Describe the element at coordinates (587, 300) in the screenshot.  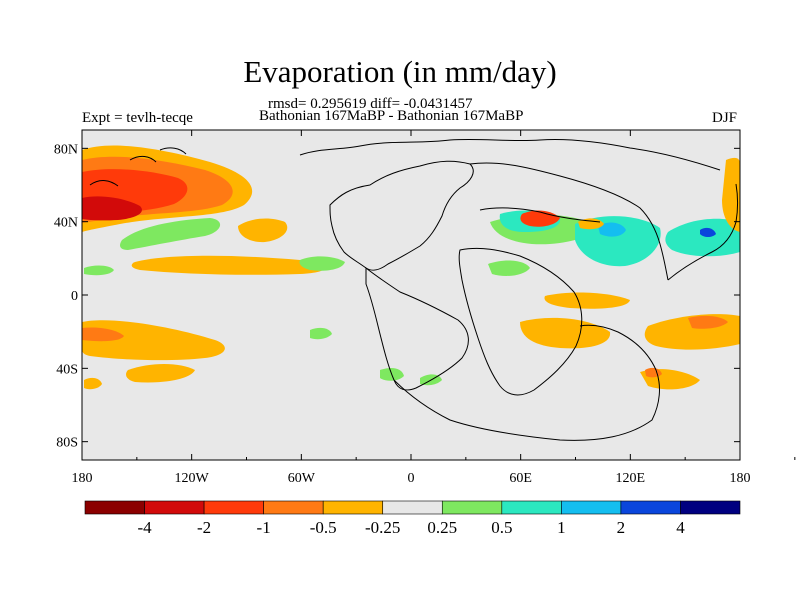
I see `indian-ocean-orange` at that location.